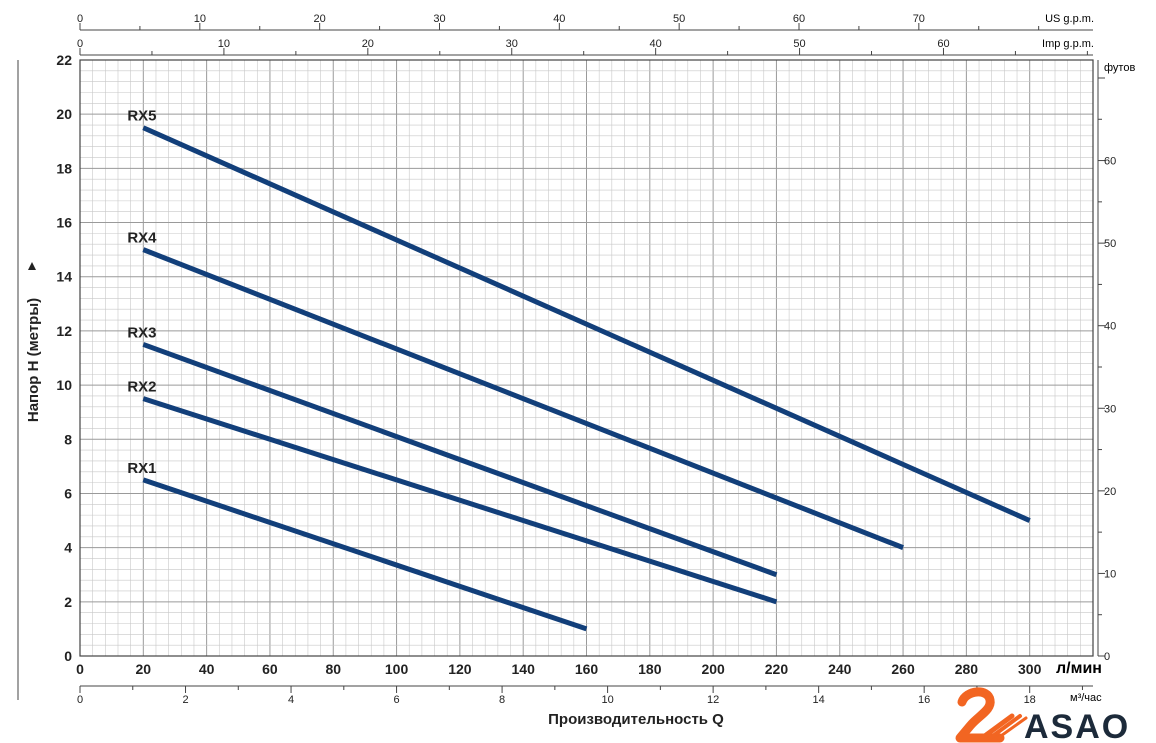 The image size is (1156, 743). What do you see at coordinates (1079, 668) in the screenshot?
I see `x-unit-label: л/мин` at bounding box center [1079, 668].